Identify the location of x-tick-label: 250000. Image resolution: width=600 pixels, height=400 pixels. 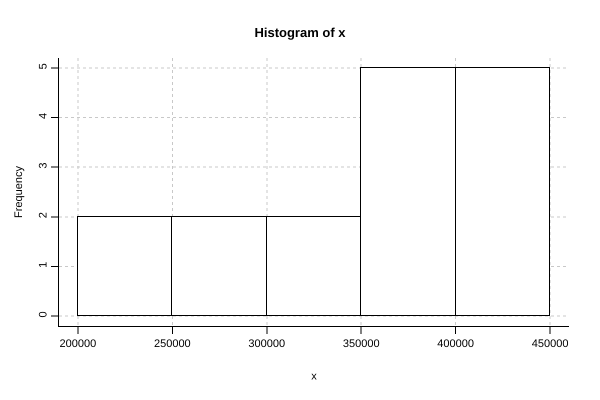
(172, 344).